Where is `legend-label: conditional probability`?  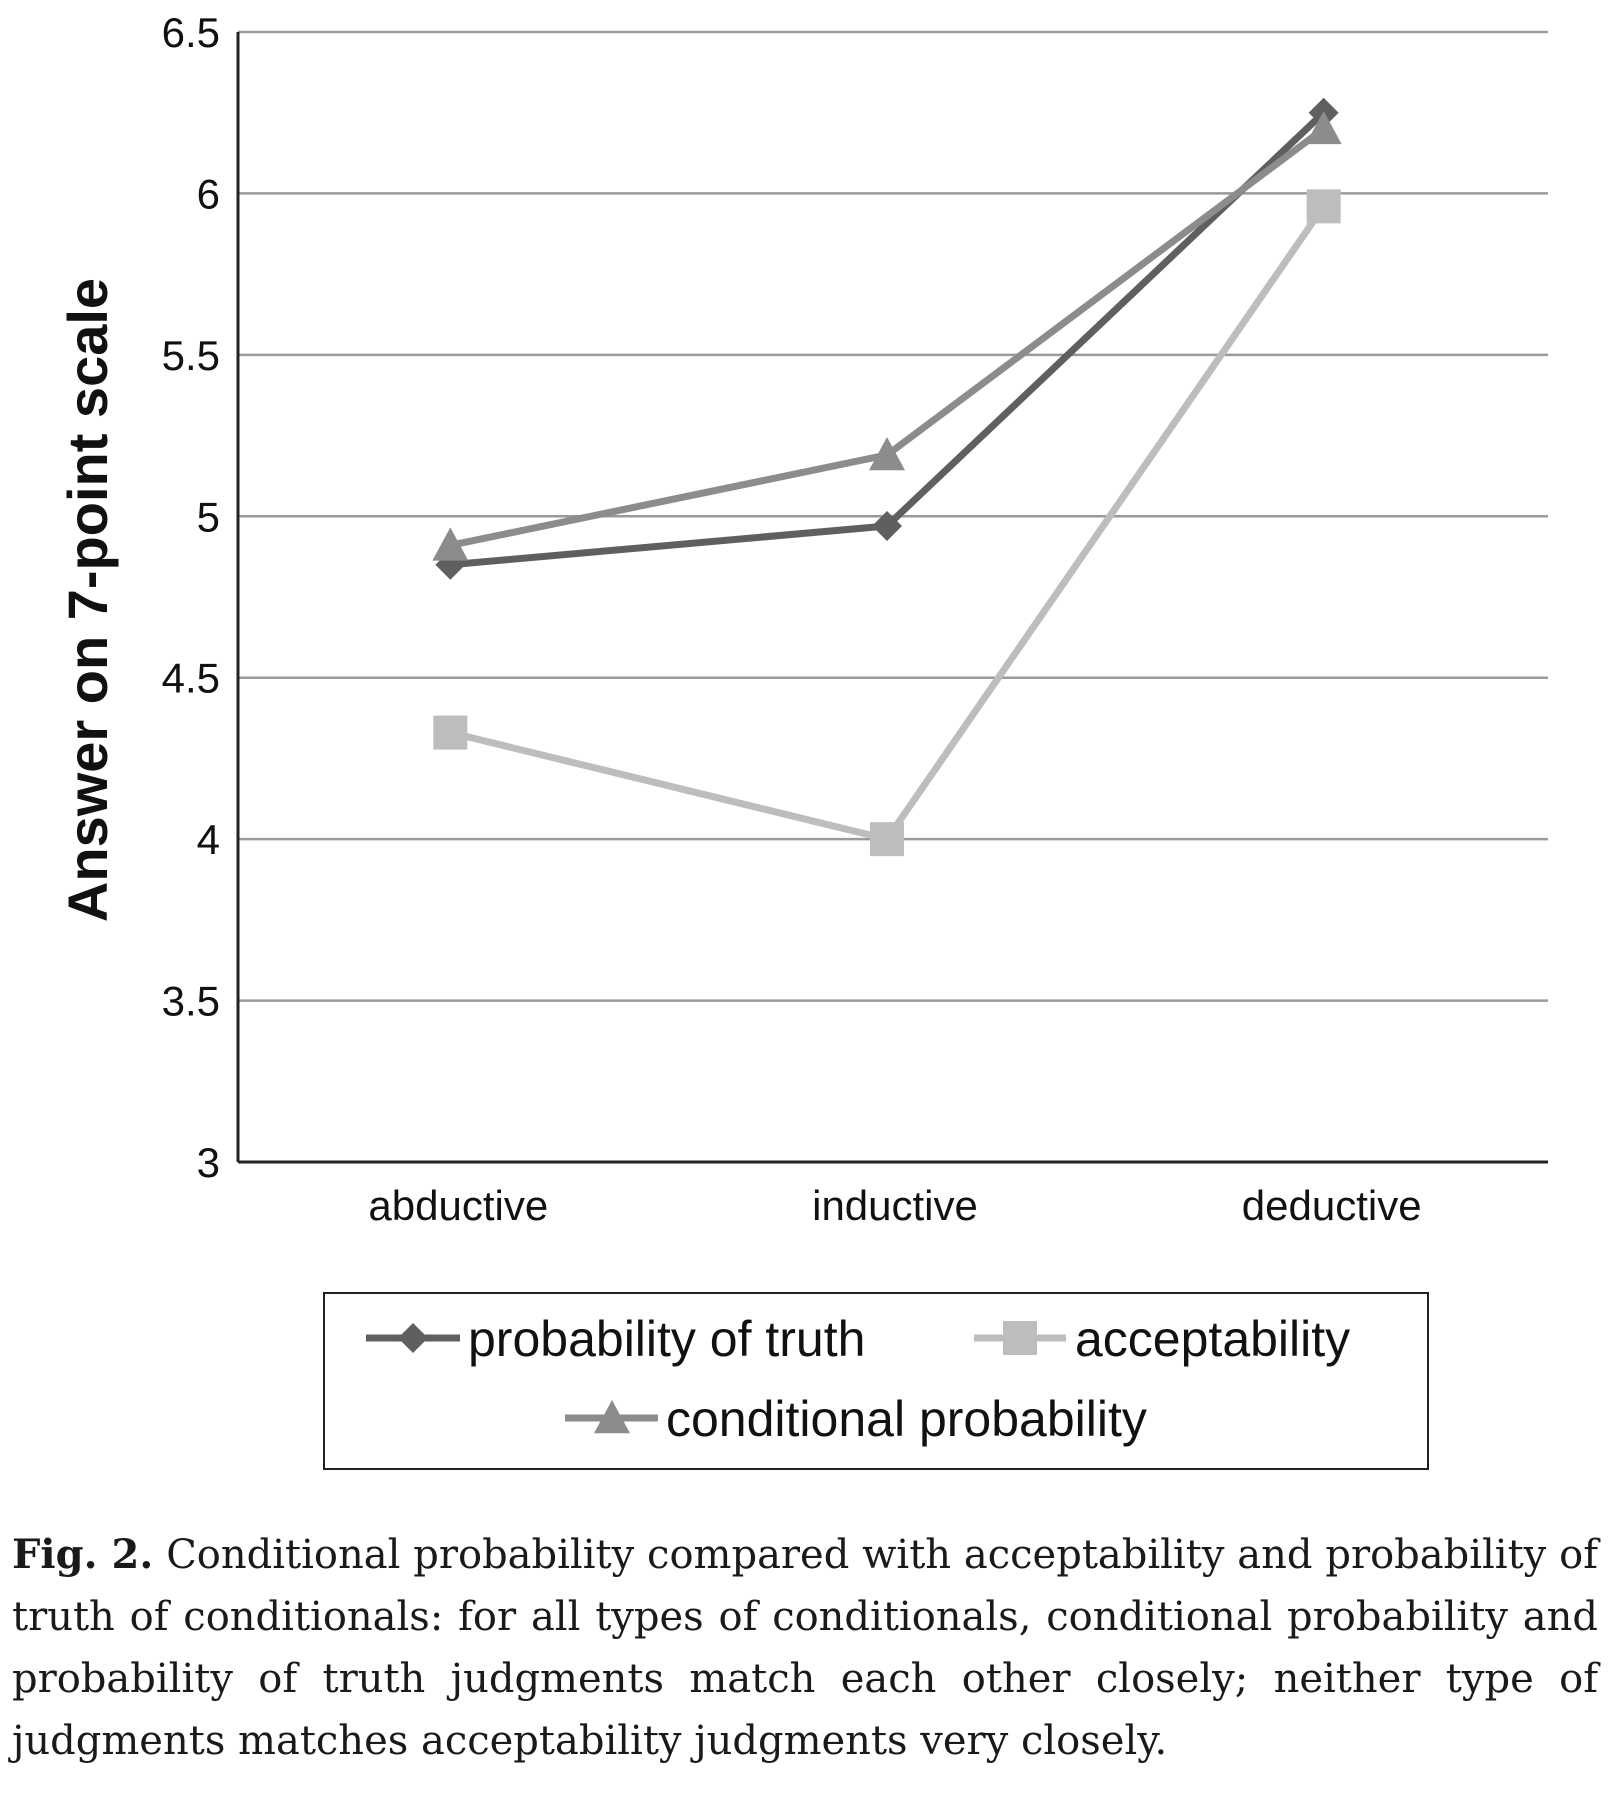 legend-label: conditional probability is located at coordinates (906, 1419).